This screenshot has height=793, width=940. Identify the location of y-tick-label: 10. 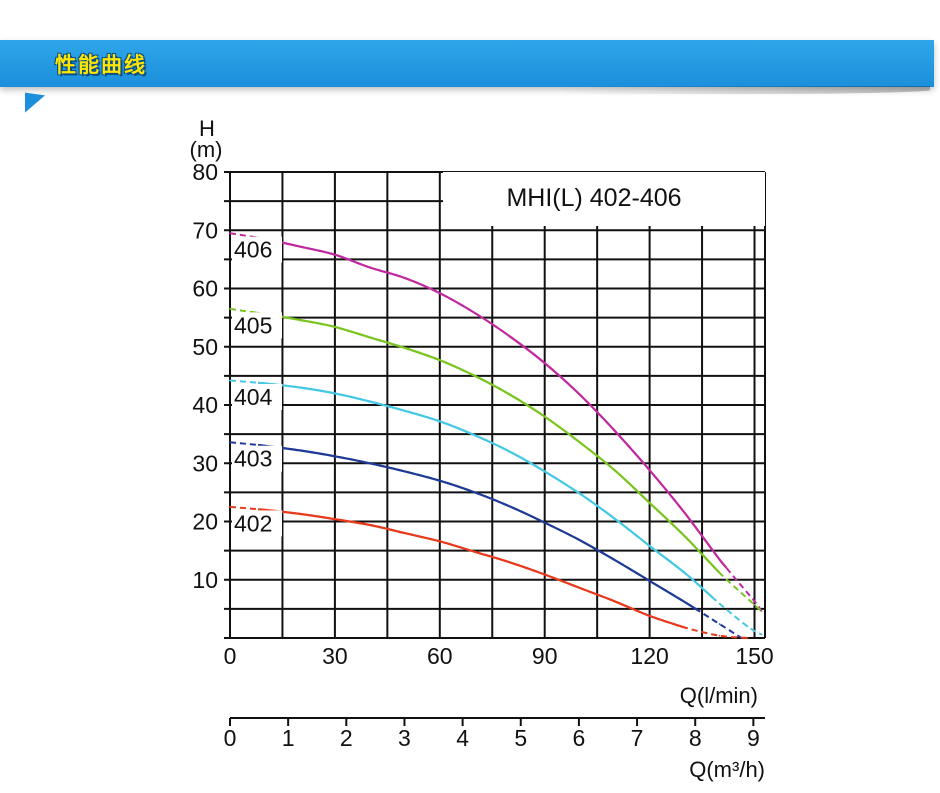
(205, 580).